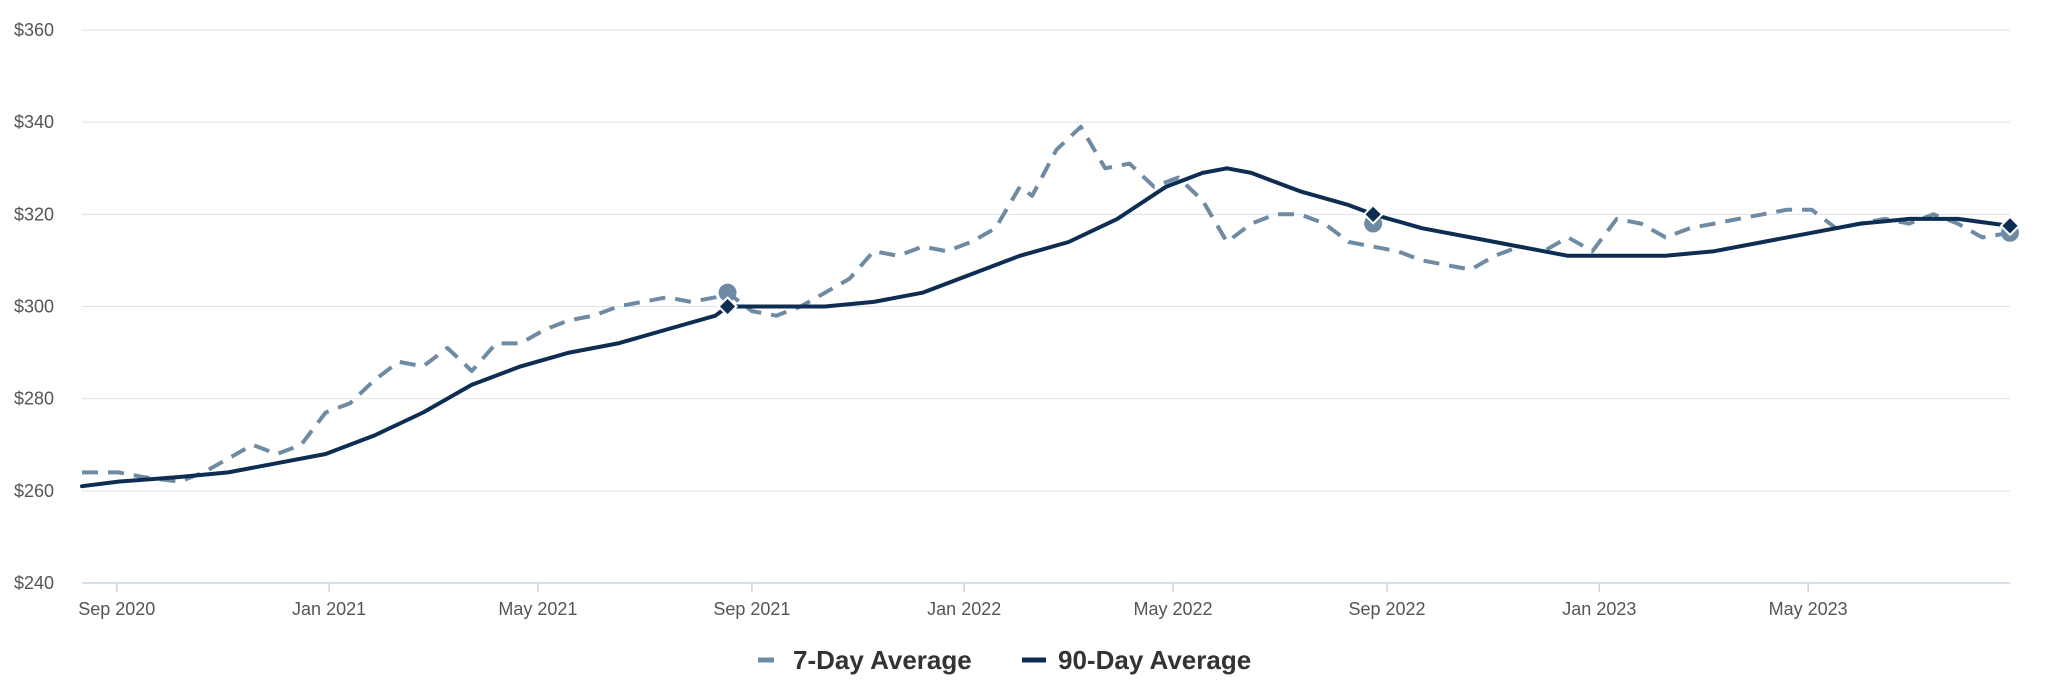  I want to click on x-tick-label: Sep 2022, so click(1387, 609).